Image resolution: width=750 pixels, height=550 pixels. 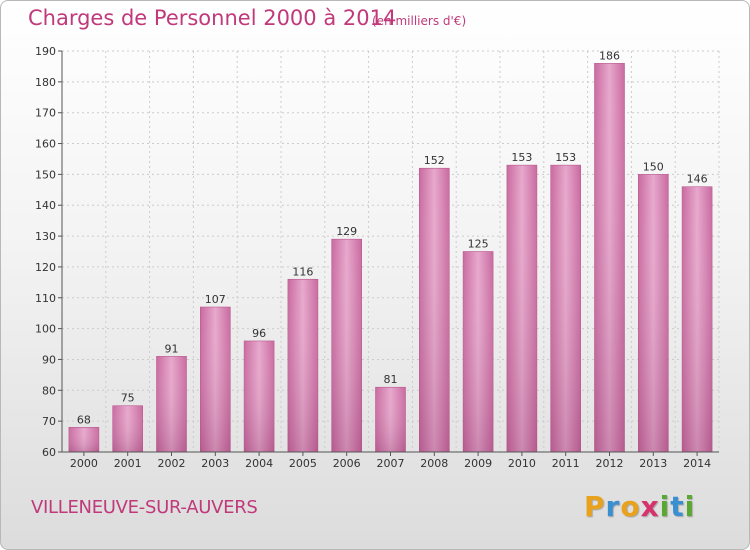 I want to click on y-tick-label: 80, so click(x=49, y=390).